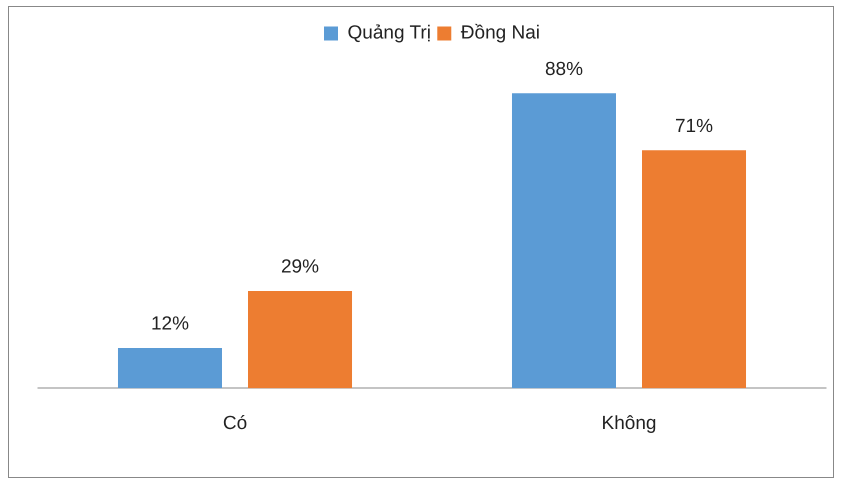  I want to click on data-label: 71%, so click(694, 126).